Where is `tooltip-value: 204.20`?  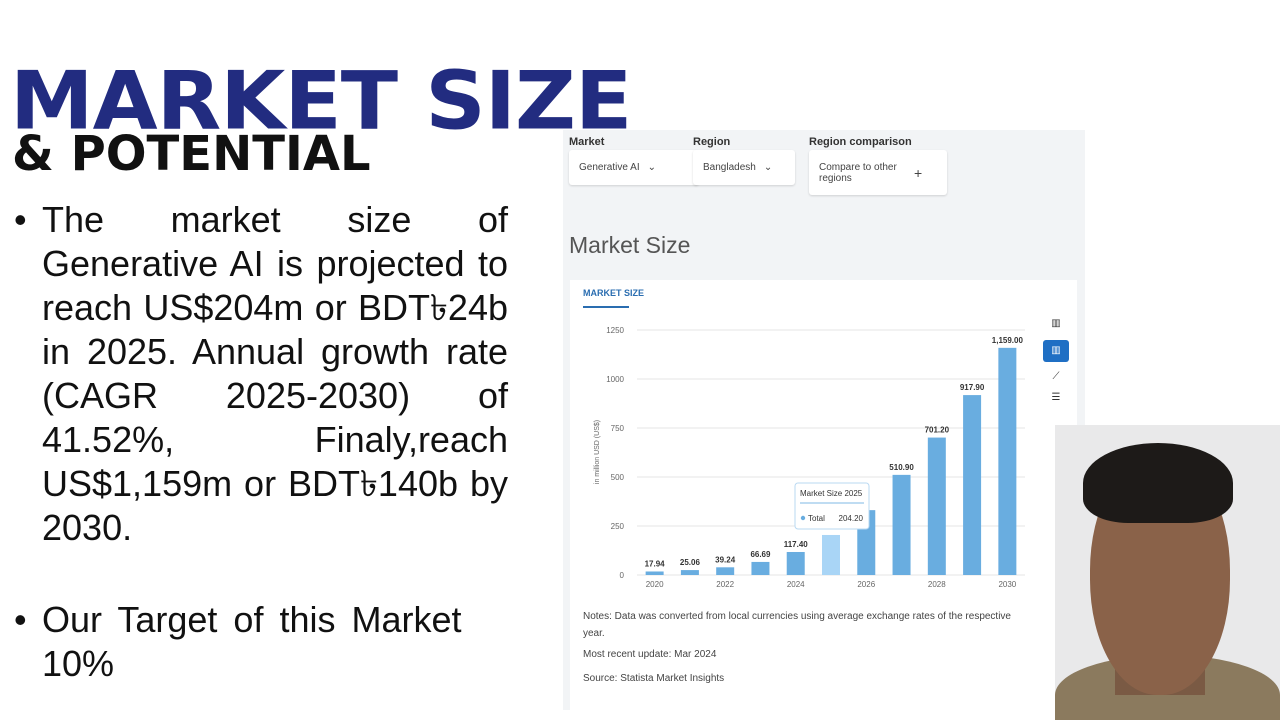 tooltip-value: 204.20 is located at coordinates (851, 518).